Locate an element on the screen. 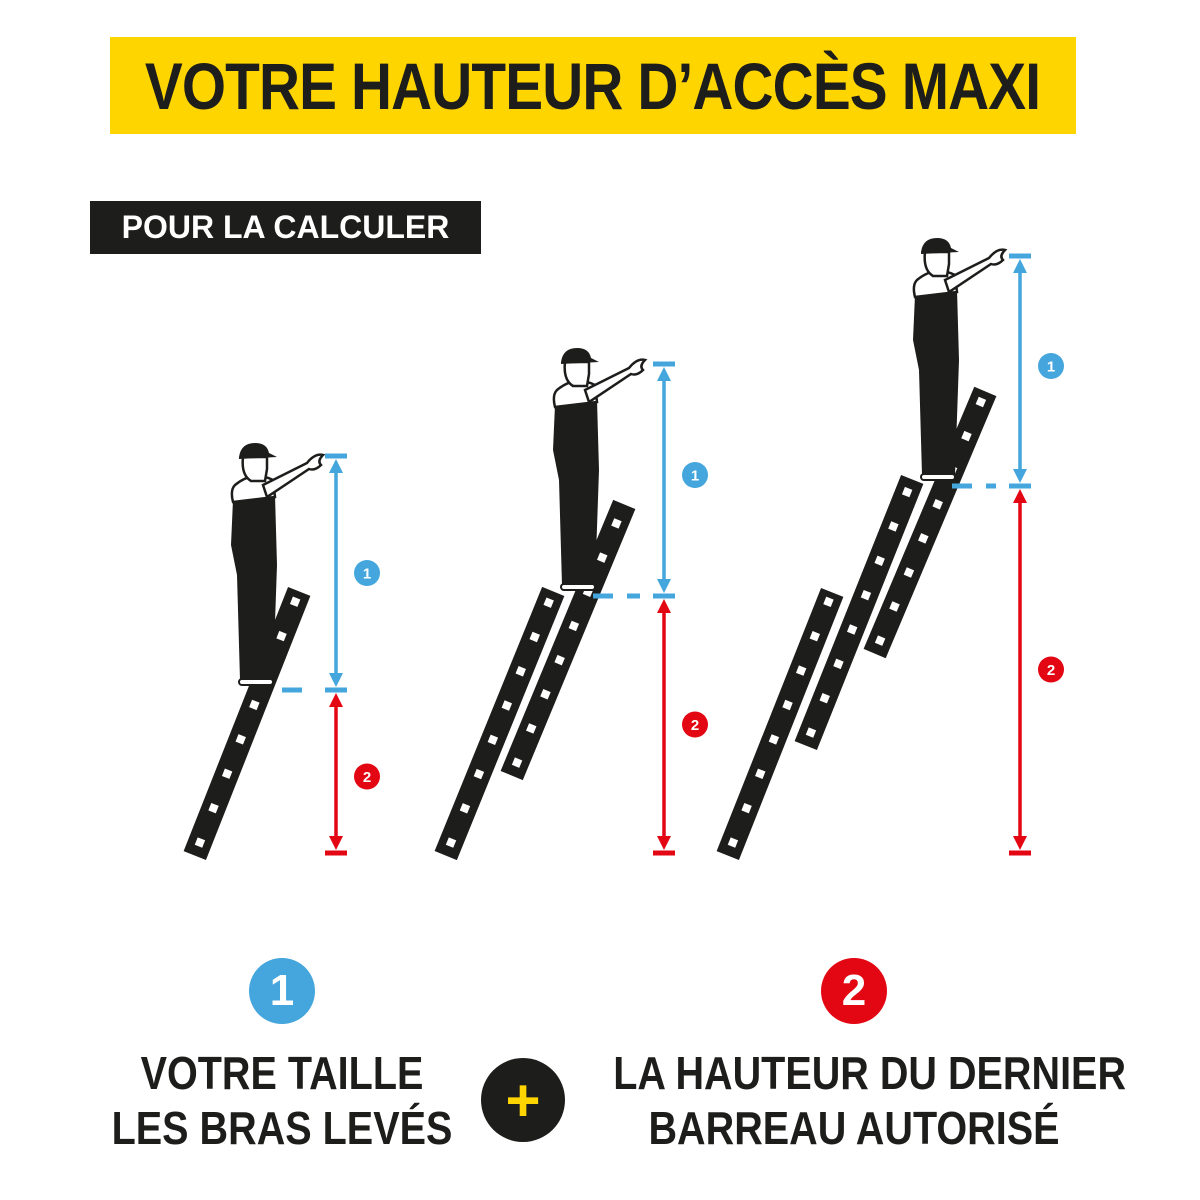 The image size is (1200, 1200). legend-line: LA HAUTEUR DU DERNIER is located at coordinates (870, 1073).